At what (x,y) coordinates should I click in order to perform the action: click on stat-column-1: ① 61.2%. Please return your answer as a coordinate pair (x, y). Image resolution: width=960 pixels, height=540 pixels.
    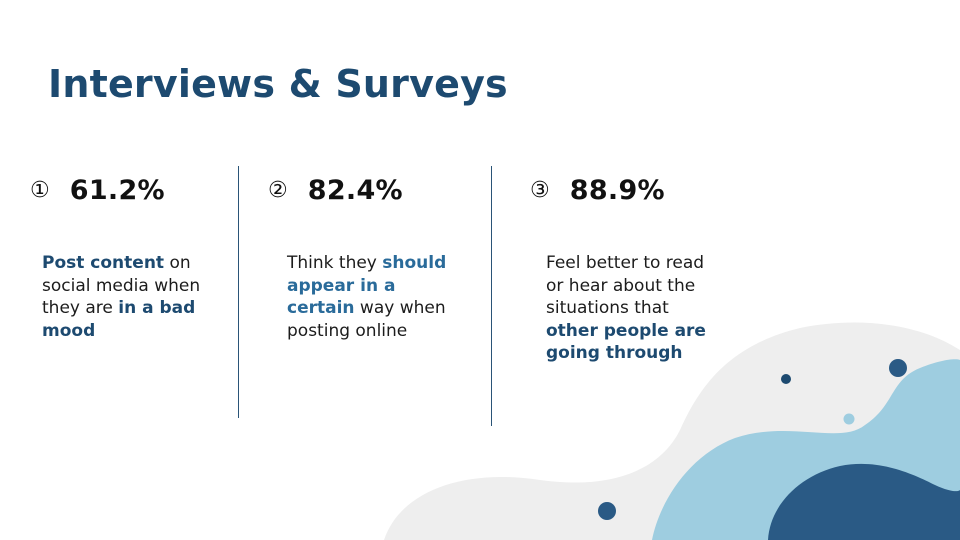
    Looking at the image, I should click on (97, 190).